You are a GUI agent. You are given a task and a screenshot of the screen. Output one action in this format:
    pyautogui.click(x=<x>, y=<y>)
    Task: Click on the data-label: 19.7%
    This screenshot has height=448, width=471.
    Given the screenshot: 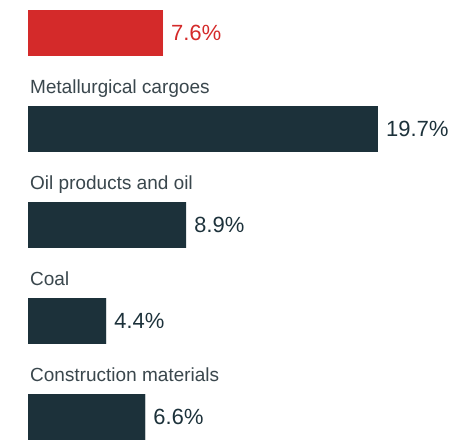 What is the action you would take?
    pyautogui.click(x=417, y=128)
    